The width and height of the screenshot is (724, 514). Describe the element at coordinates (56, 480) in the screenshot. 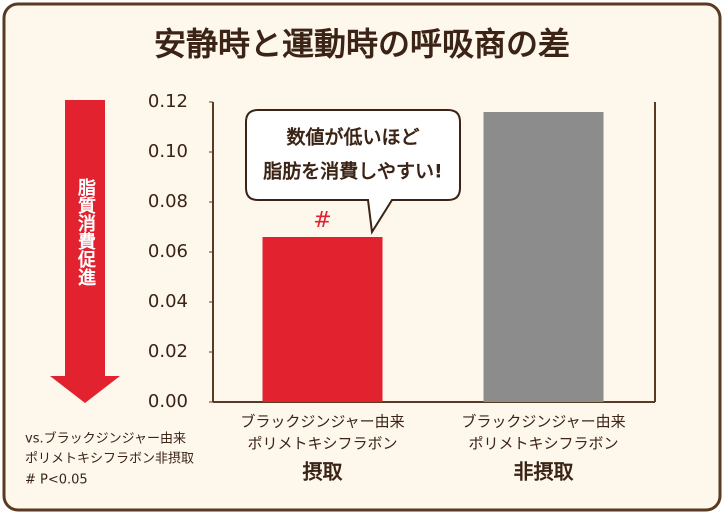

I see `footnote: # P<0.05` at that location.